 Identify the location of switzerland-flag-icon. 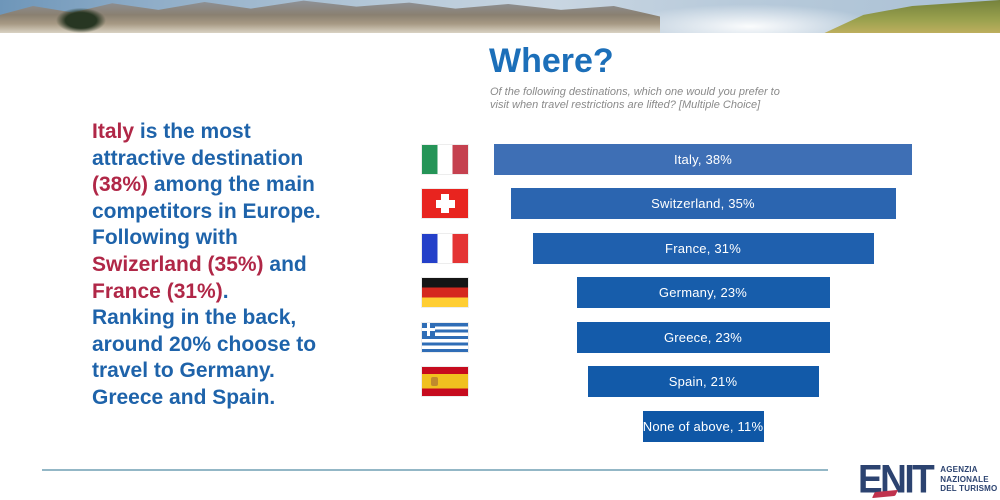
(445, 204).